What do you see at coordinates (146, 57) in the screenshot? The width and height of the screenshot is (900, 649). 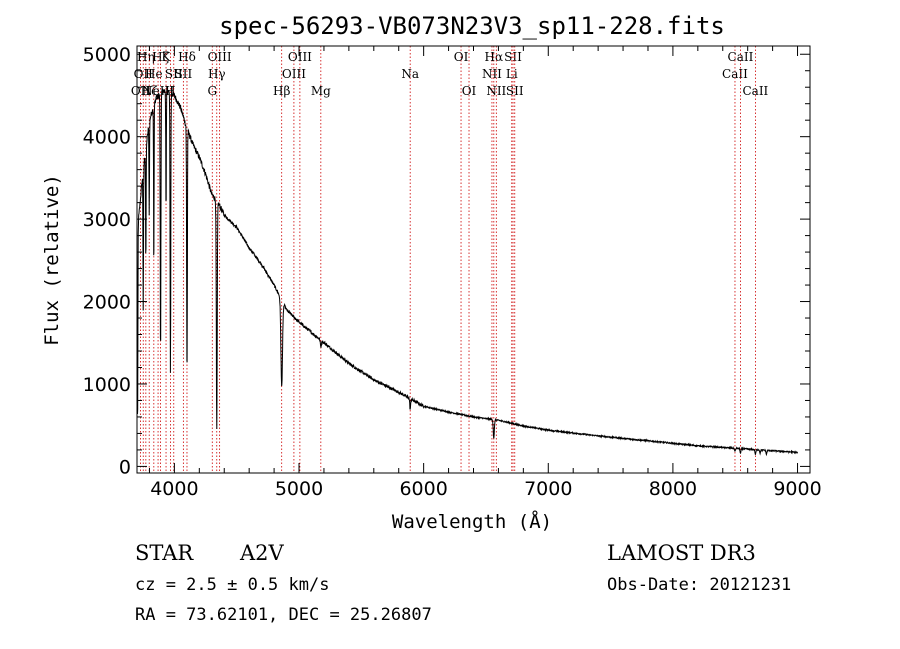 I see `spectral-line-label: Hη` at bounding box center [146, 57].